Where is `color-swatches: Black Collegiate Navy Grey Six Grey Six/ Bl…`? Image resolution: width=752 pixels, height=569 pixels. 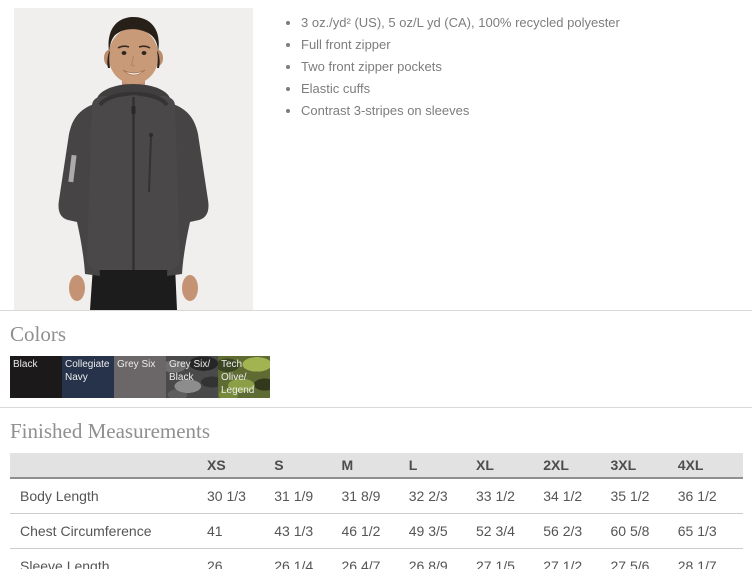
color-swatches: Black Collegiate Navy Grey Six Grey Six/ Bl… is located at coordinates (381, 377).